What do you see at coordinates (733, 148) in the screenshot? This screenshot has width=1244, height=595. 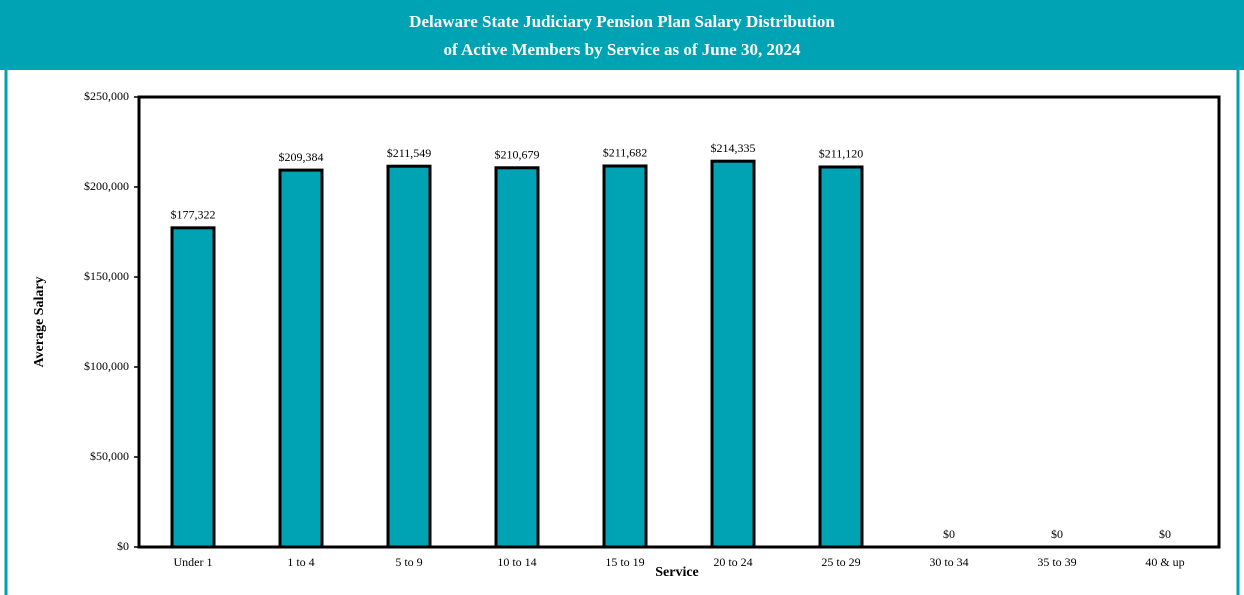 I see `value-label: $214,335` at bounding box center [733, 148].